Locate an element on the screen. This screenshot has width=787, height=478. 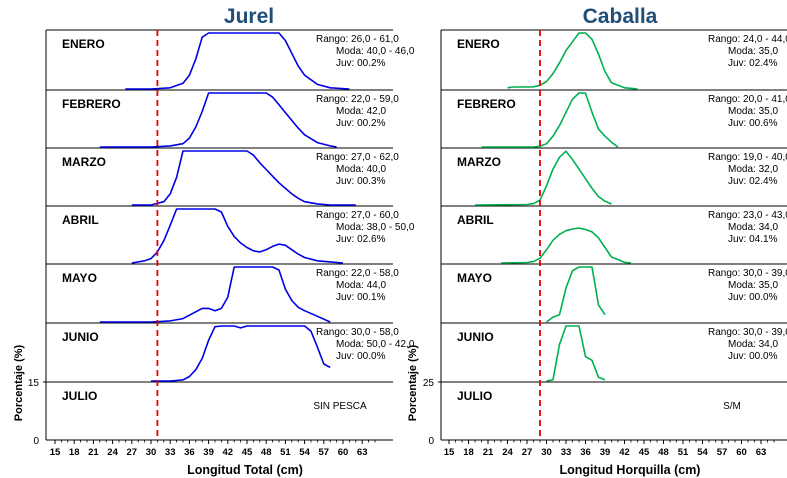
jurel-stat-line: Moda: 50,0 - 42,0 is located at coordinates (375, 344).